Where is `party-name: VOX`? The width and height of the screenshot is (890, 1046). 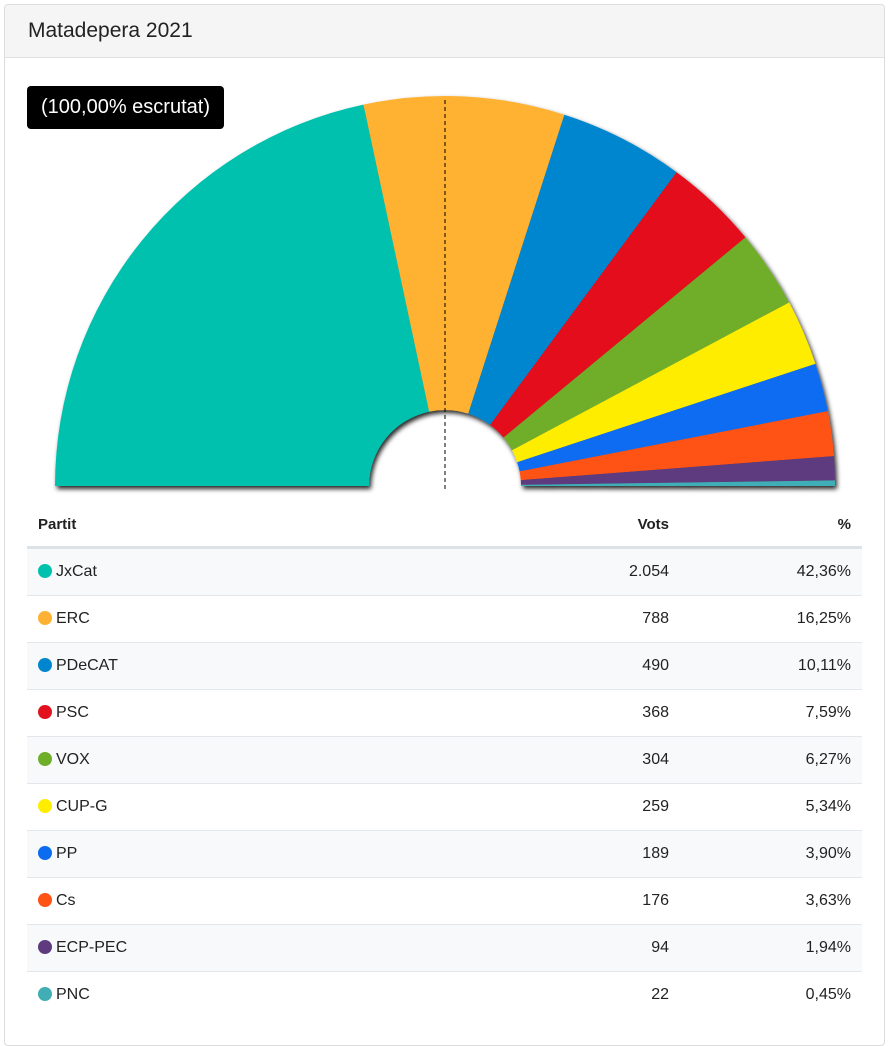 party-name: VOX is located at coordinates (73, 759).